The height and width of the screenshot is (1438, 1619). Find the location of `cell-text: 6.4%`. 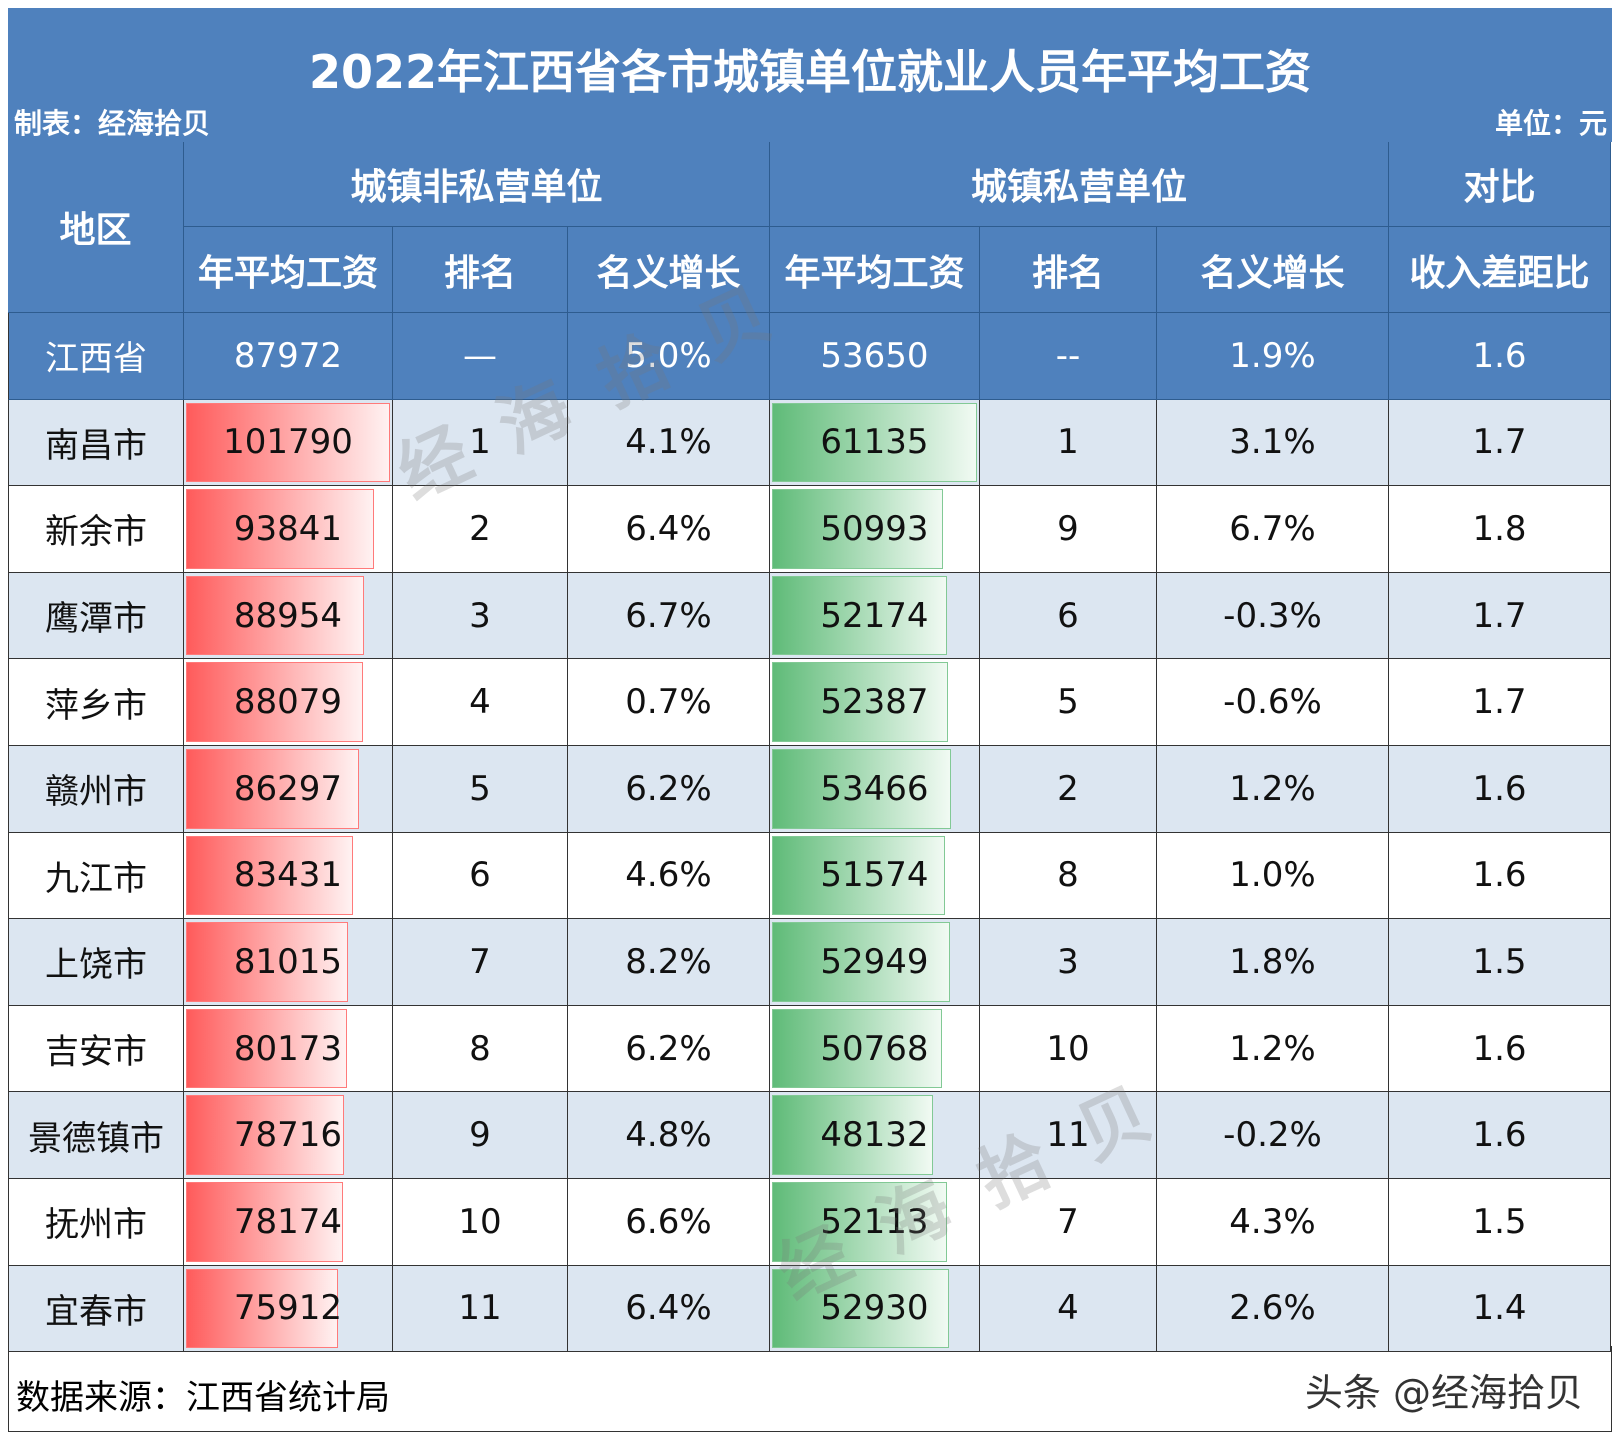

cell-text: 6.4% is located at coordinates (668, 528).